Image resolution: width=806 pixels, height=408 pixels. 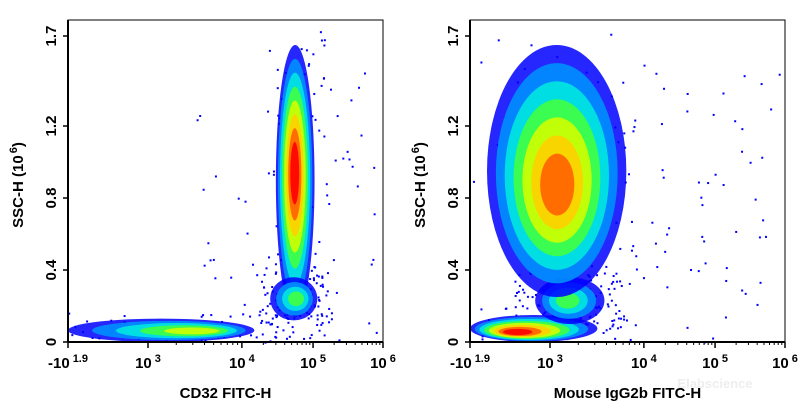 What do you see at coordinates (18, 144) in the screenshot?
I see `y-title-close: )` at bounding box center [18, 144].